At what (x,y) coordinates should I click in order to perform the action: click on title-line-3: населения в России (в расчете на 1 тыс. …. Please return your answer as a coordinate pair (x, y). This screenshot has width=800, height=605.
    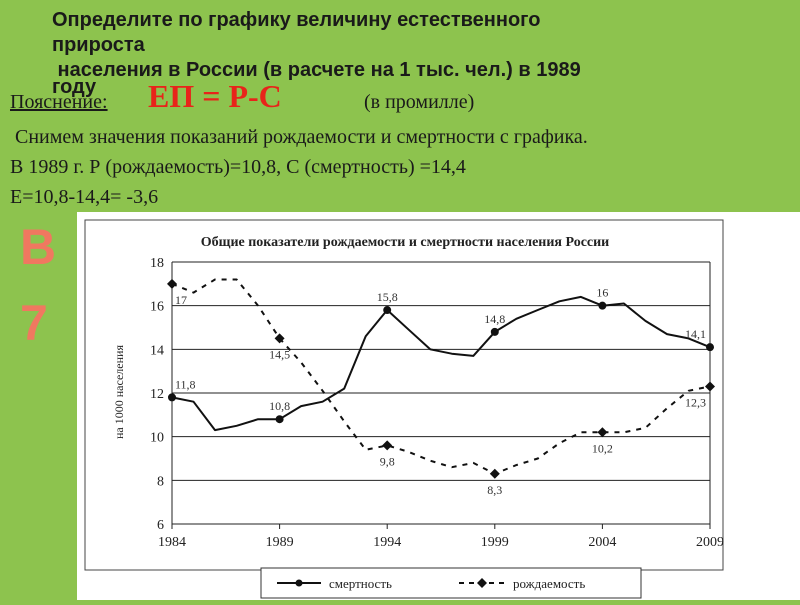
    Looking at the image, I should click on (316, 70).